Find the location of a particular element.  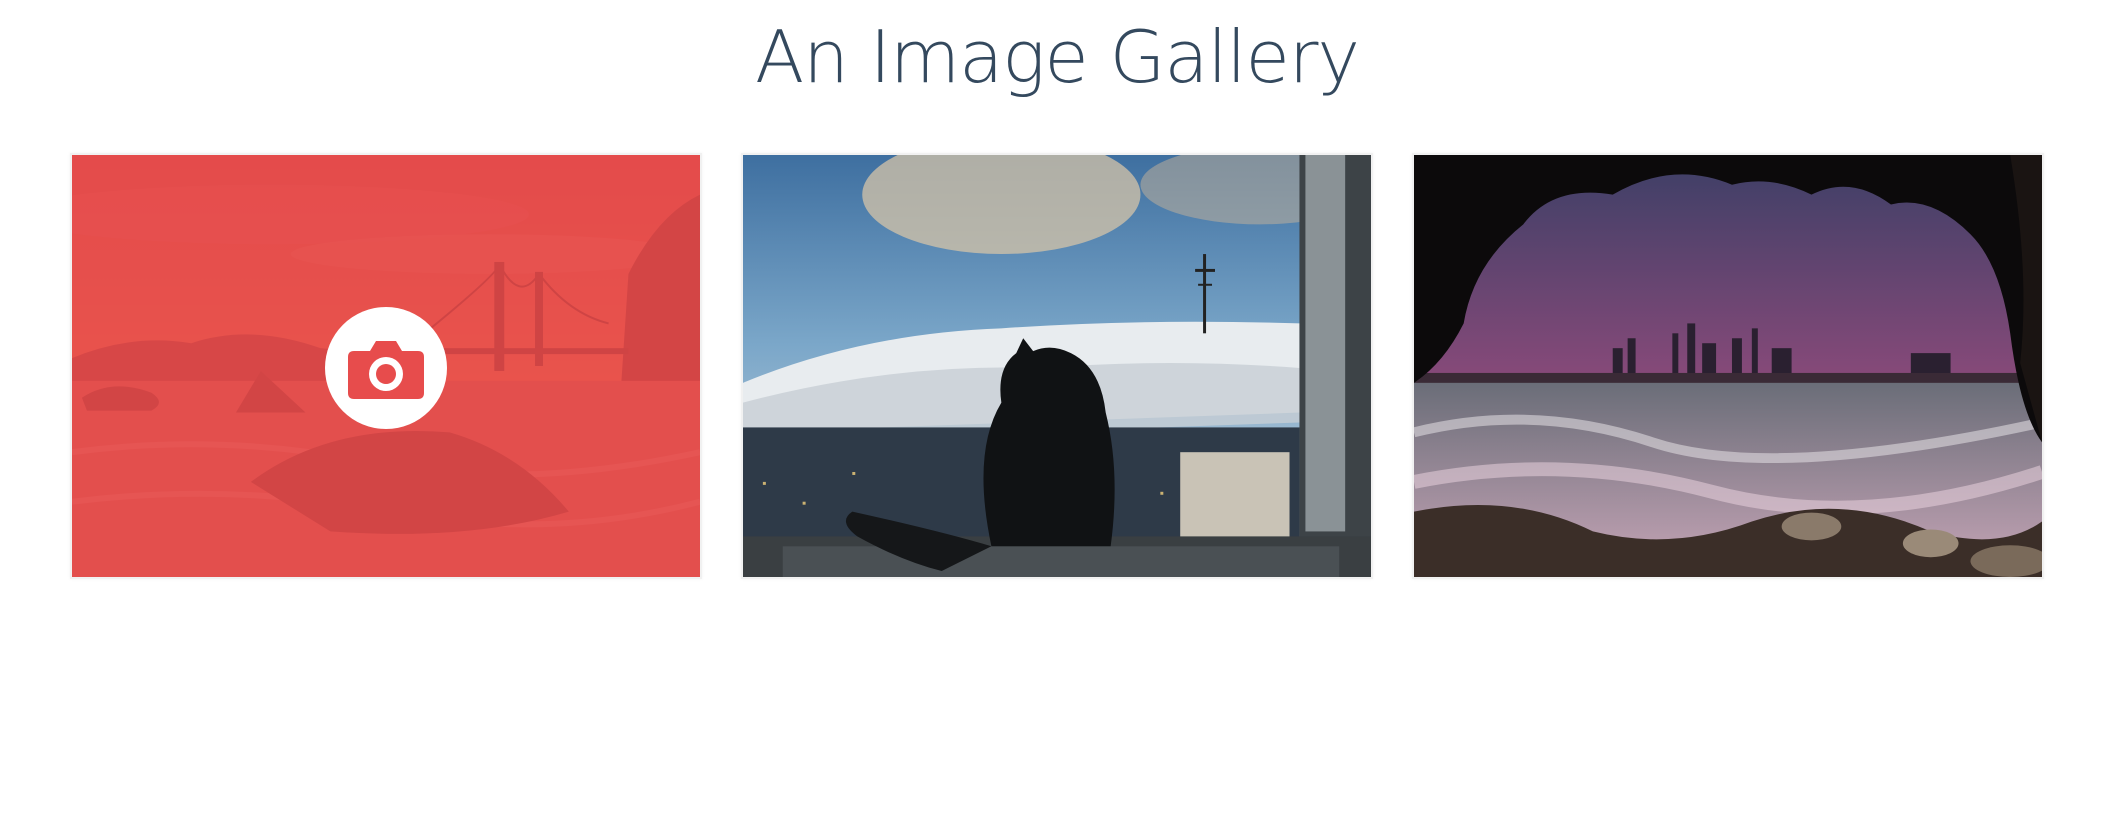

page-title: An Image Gallery is located at coordinates (1057, 57).